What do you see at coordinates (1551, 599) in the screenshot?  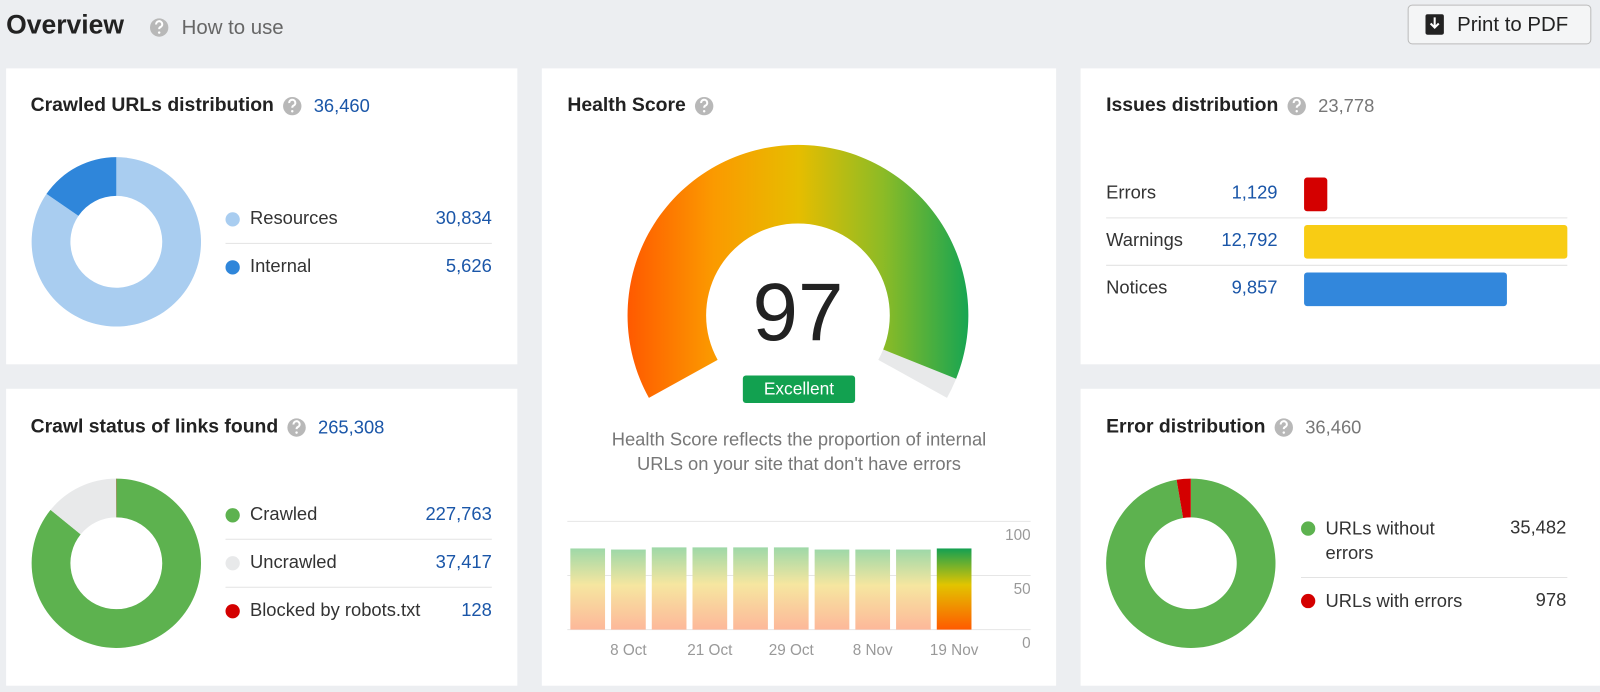 I see `legend-value: 978` at bounding box center [1551, 599].